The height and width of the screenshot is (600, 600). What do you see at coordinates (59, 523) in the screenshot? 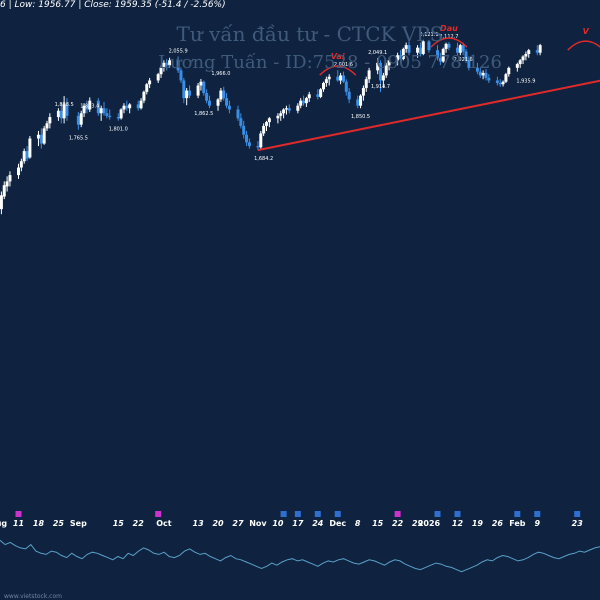
I see `x-axis-tick-label: 25` at bounding box center [59, 523].